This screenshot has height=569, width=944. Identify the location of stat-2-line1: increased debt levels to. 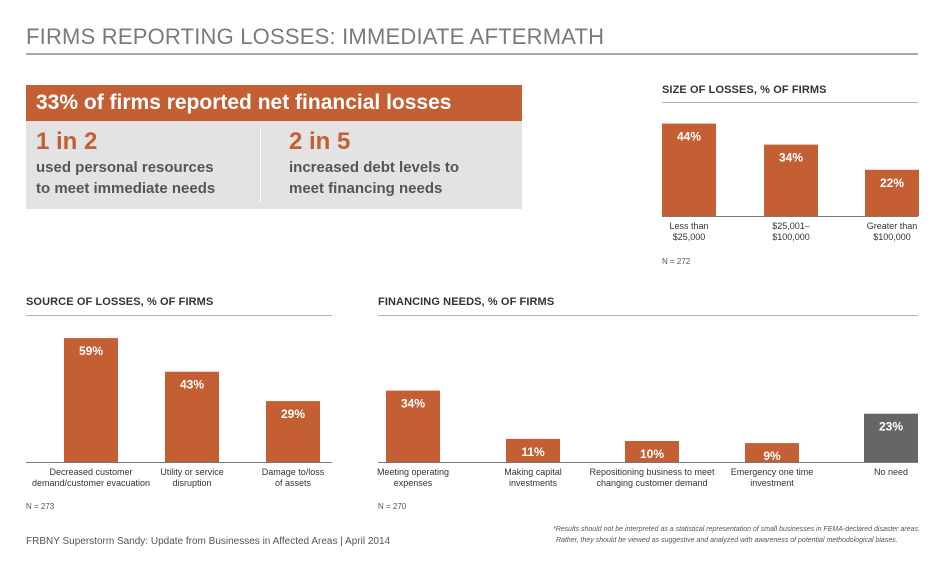
(374, 167).